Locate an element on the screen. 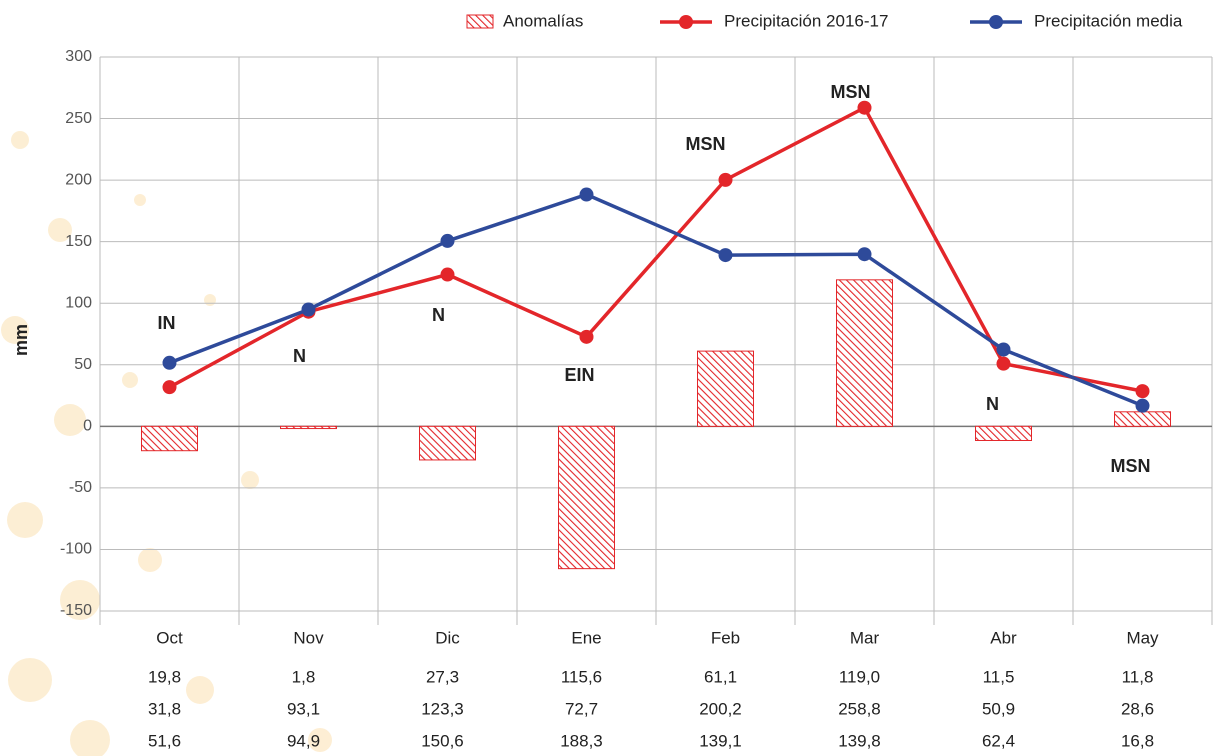 The image size is (1222, 756). table-cell: 11,5 is located at coordinates (999, 676).